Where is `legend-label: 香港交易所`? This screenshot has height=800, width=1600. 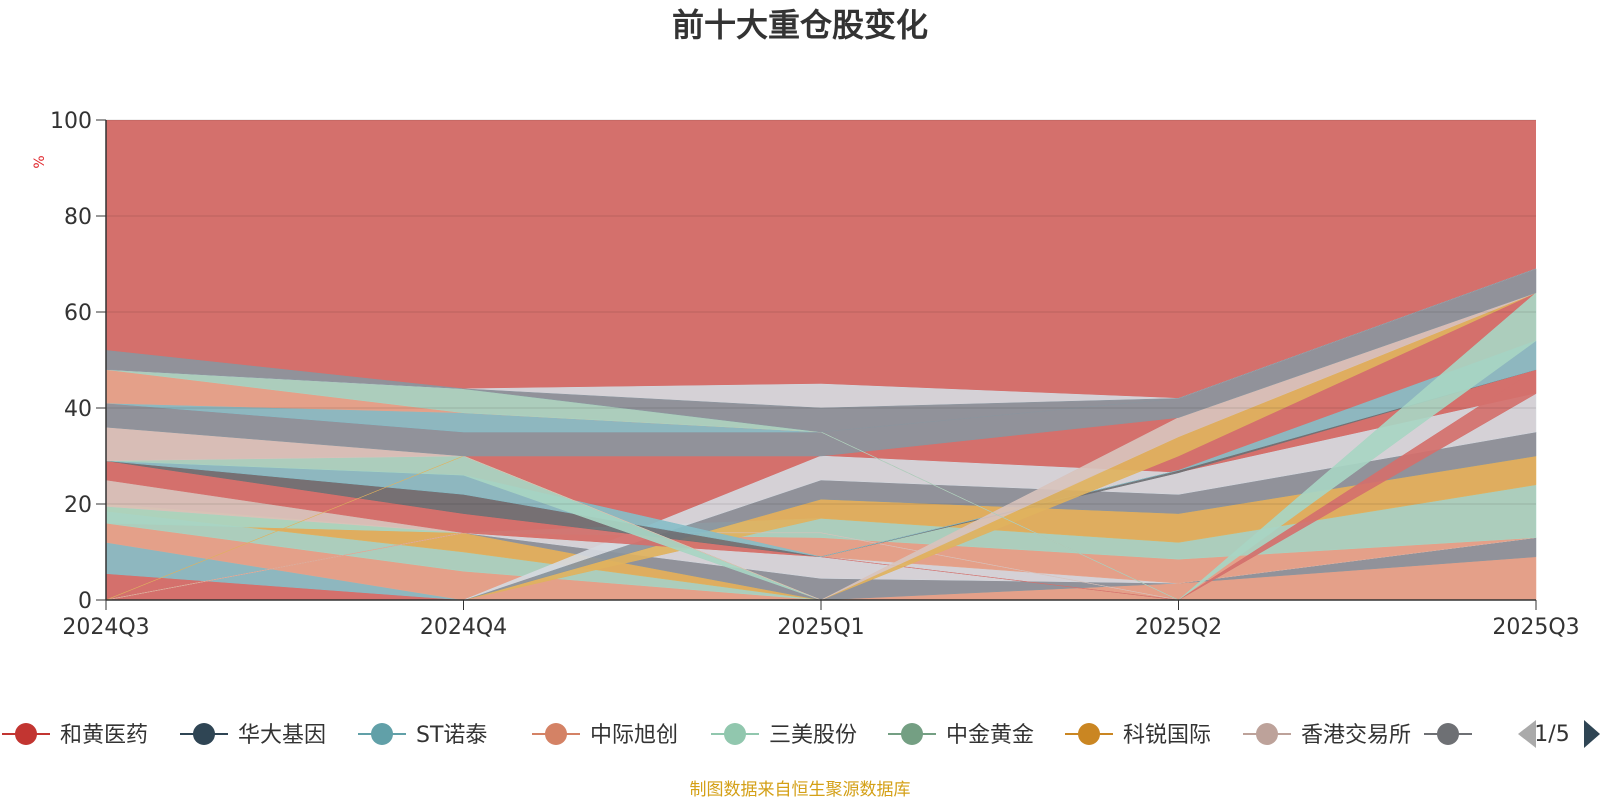 legend-label: 香港交易所 is located at coordinates (1356, 735).